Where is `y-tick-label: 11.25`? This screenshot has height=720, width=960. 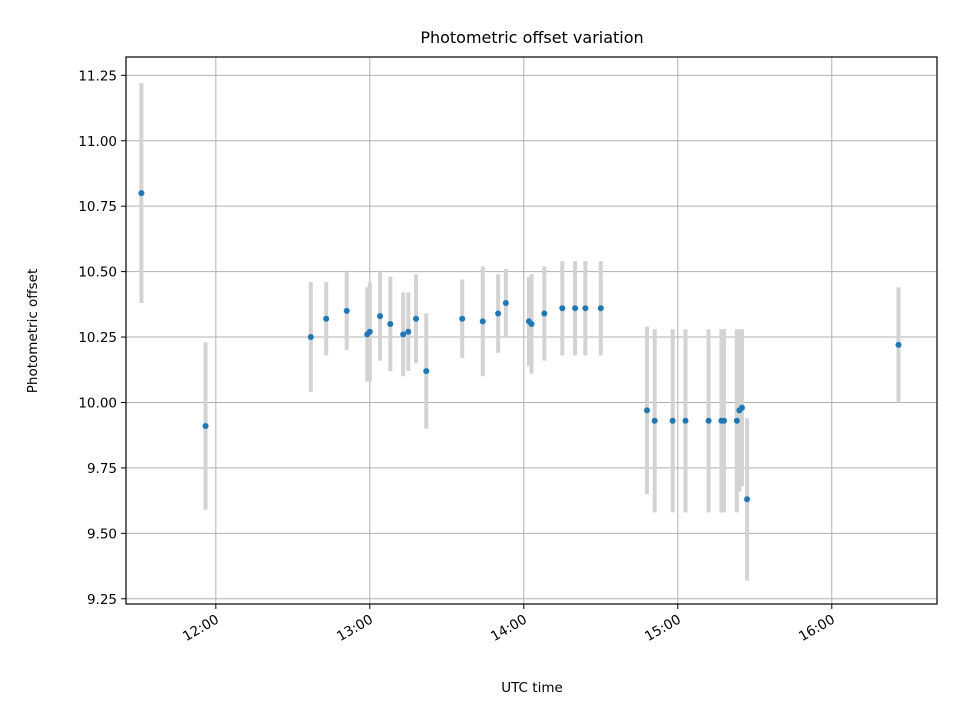
y-tick-label: 11.25 is located at coordinates (97, 76).